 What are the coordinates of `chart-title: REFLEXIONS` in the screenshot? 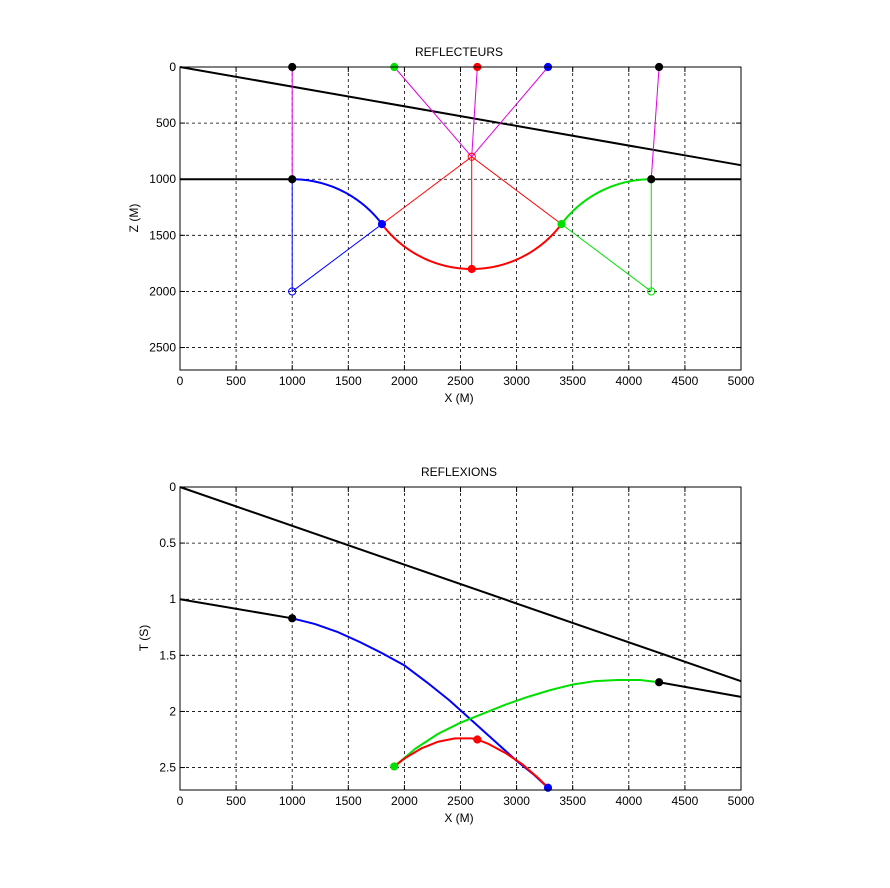 It's located at (459, 472).